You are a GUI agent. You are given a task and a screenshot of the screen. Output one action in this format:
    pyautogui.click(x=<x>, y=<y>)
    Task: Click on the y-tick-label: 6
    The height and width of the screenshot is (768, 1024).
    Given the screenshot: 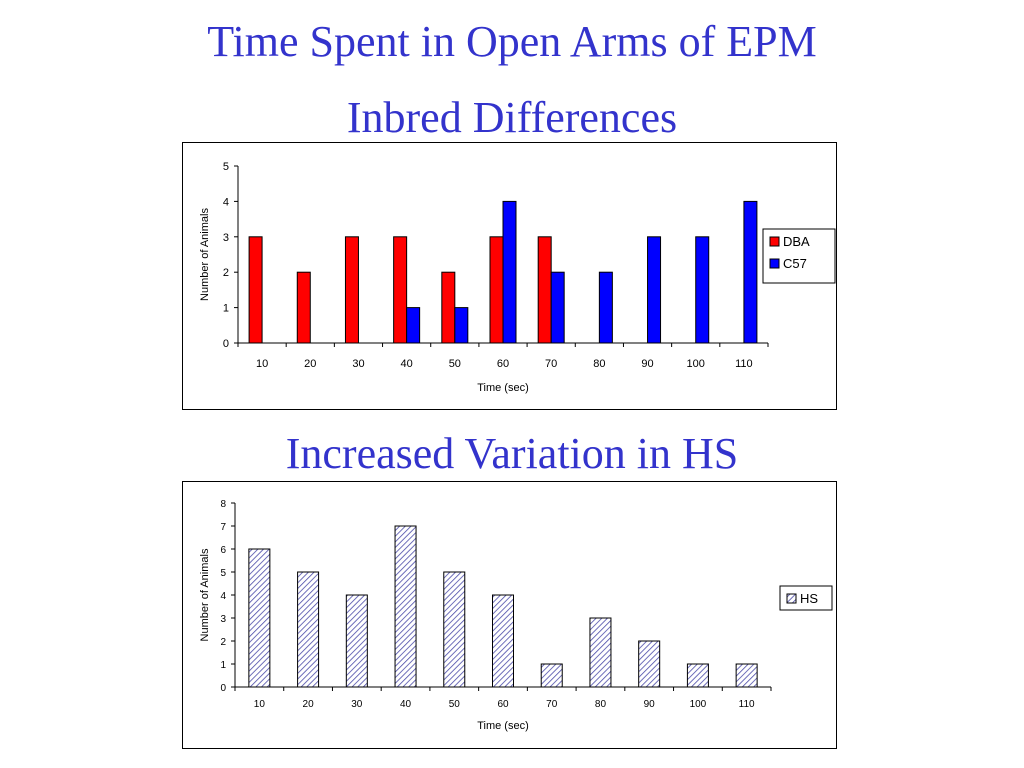 What is the action you would take?
    pyautogui.click(x=223, y=550)
    